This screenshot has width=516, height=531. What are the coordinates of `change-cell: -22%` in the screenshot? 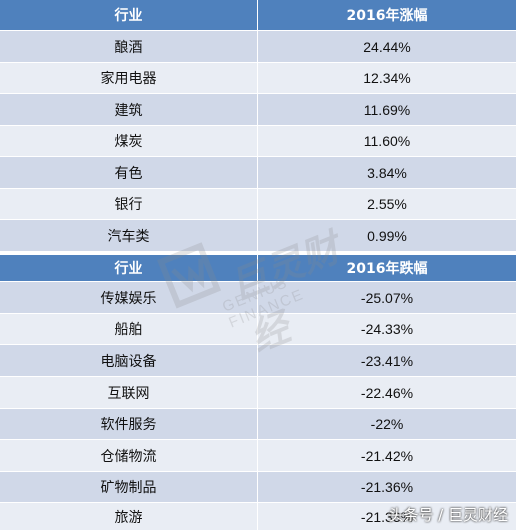 It's located at (387, 424).